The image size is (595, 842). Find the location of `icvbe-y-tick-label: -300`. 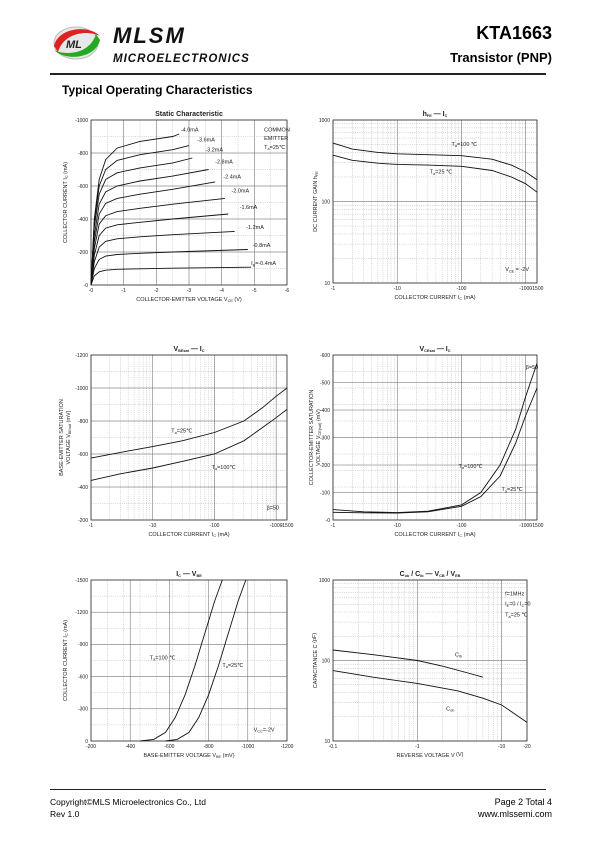

icvbe-y-tick-label: -300 is located at coordinates (83, 710).